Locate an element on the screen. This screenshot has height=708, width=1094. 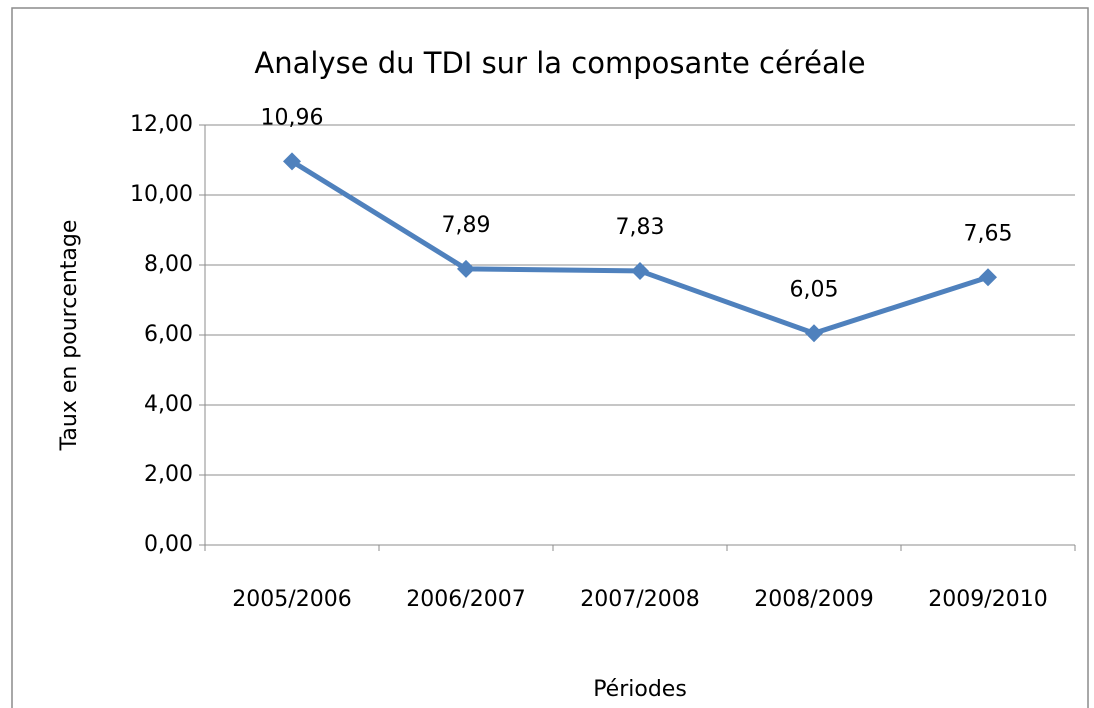
chart-title: Analyse du TDI sur la composante céréale is located at coordinates (559, 63).